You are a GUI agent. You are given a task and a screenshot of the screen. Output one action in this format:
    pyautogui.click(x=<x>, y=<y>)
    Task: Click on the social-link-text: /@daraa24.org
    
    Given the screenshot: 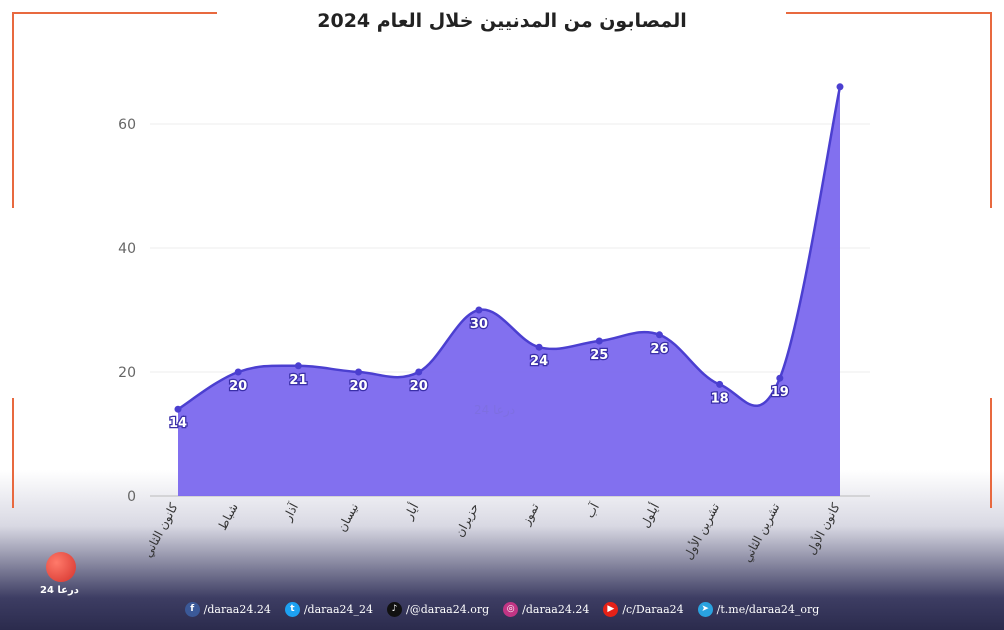 What is the action you would take?
    pyautogui.click(x=448, y=609)
    